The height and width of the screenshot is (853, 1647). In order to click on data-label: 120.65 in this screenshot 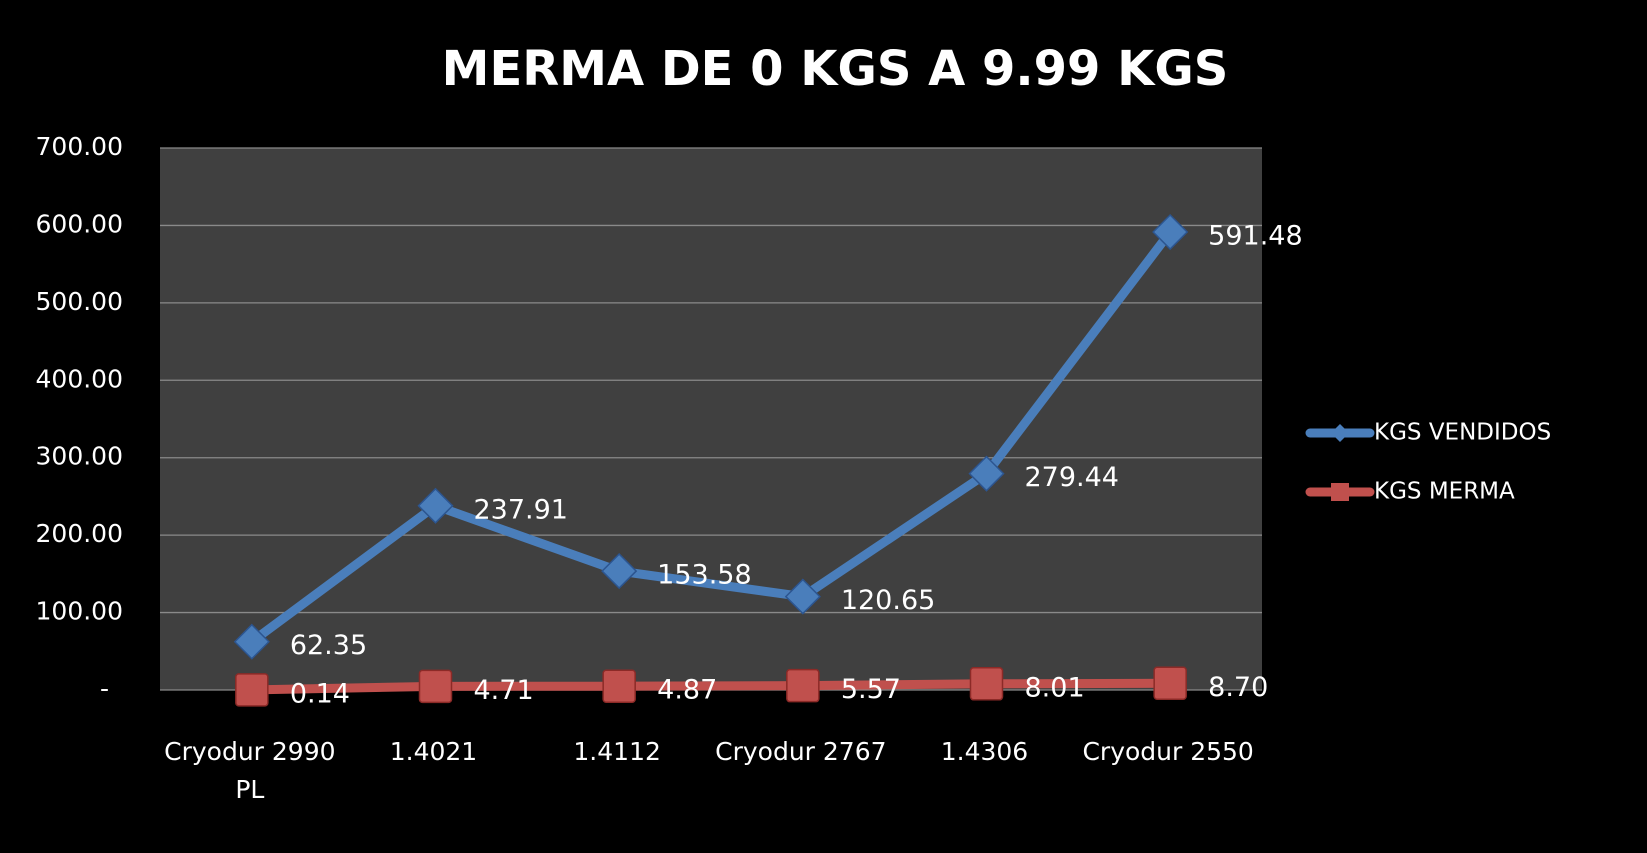, I will do `click(888, 600)`.